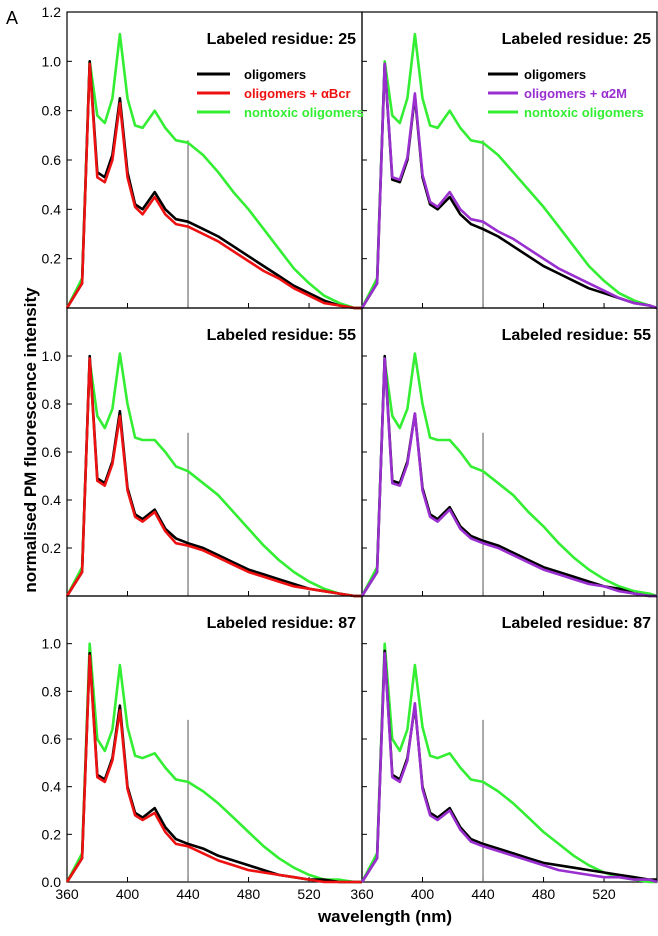 The width and height of the screenshot is (658, 936). Describe the element at coordinates (52, 882) in the screenshot. I see `y-tick-label: 0.0` at that location.